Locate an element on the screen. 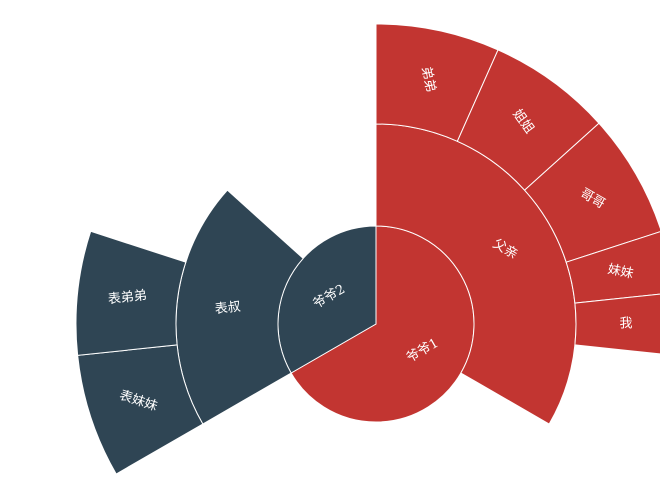  label-0-0-3: 妹妹 is located at coordinates (620, 272).